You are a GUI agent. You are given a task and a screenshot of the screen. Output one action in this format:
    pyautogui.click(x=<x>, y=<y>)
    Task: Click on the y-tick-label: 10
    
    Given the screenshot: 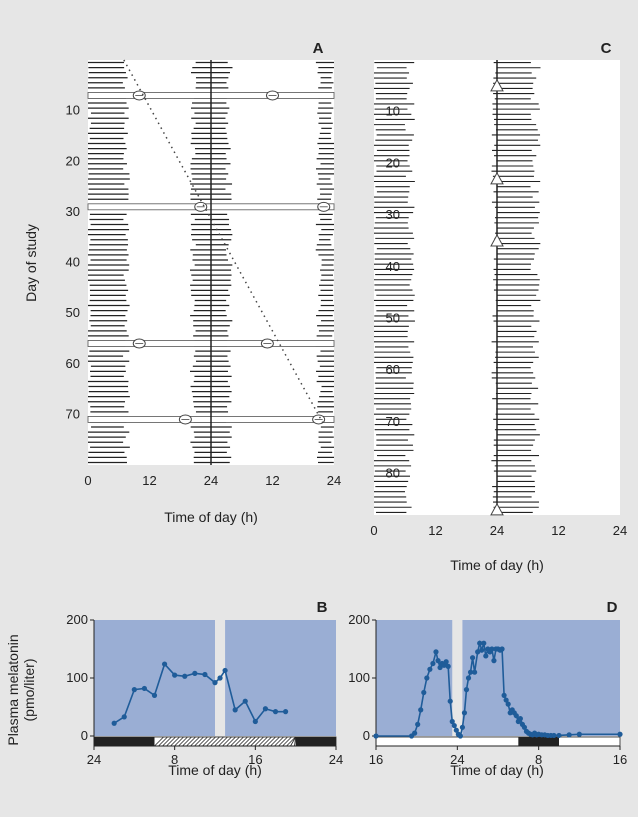 What is the action you would take?
    pyautogui.click(x=73, y=110)
    